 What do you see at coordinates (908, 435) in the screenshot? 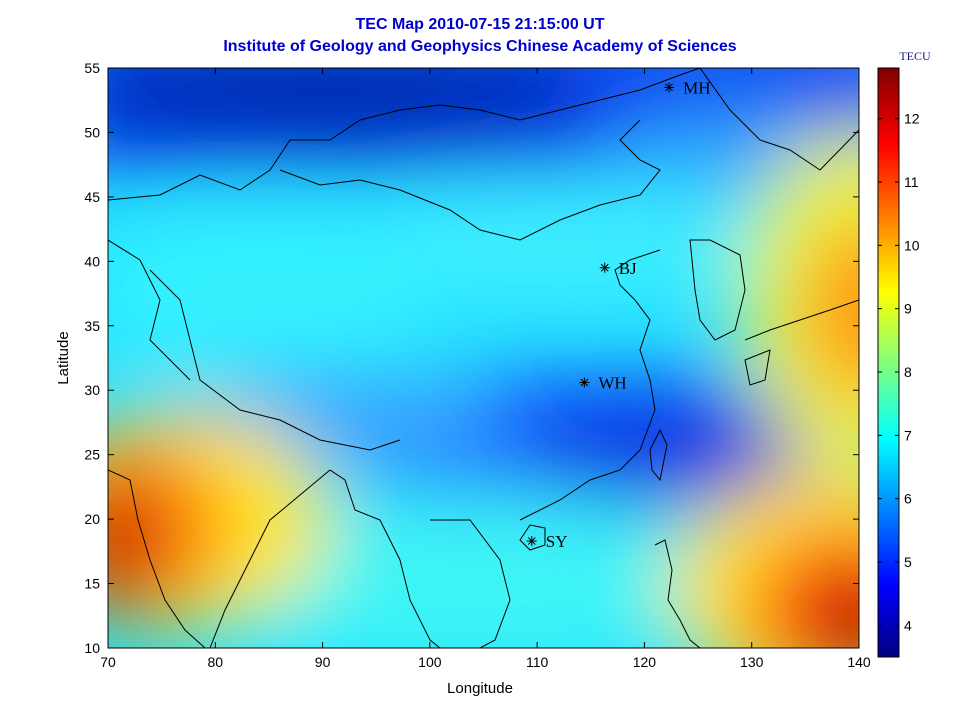
I see `colorbar-tick-label: 7` at bounding box center [908, 435].